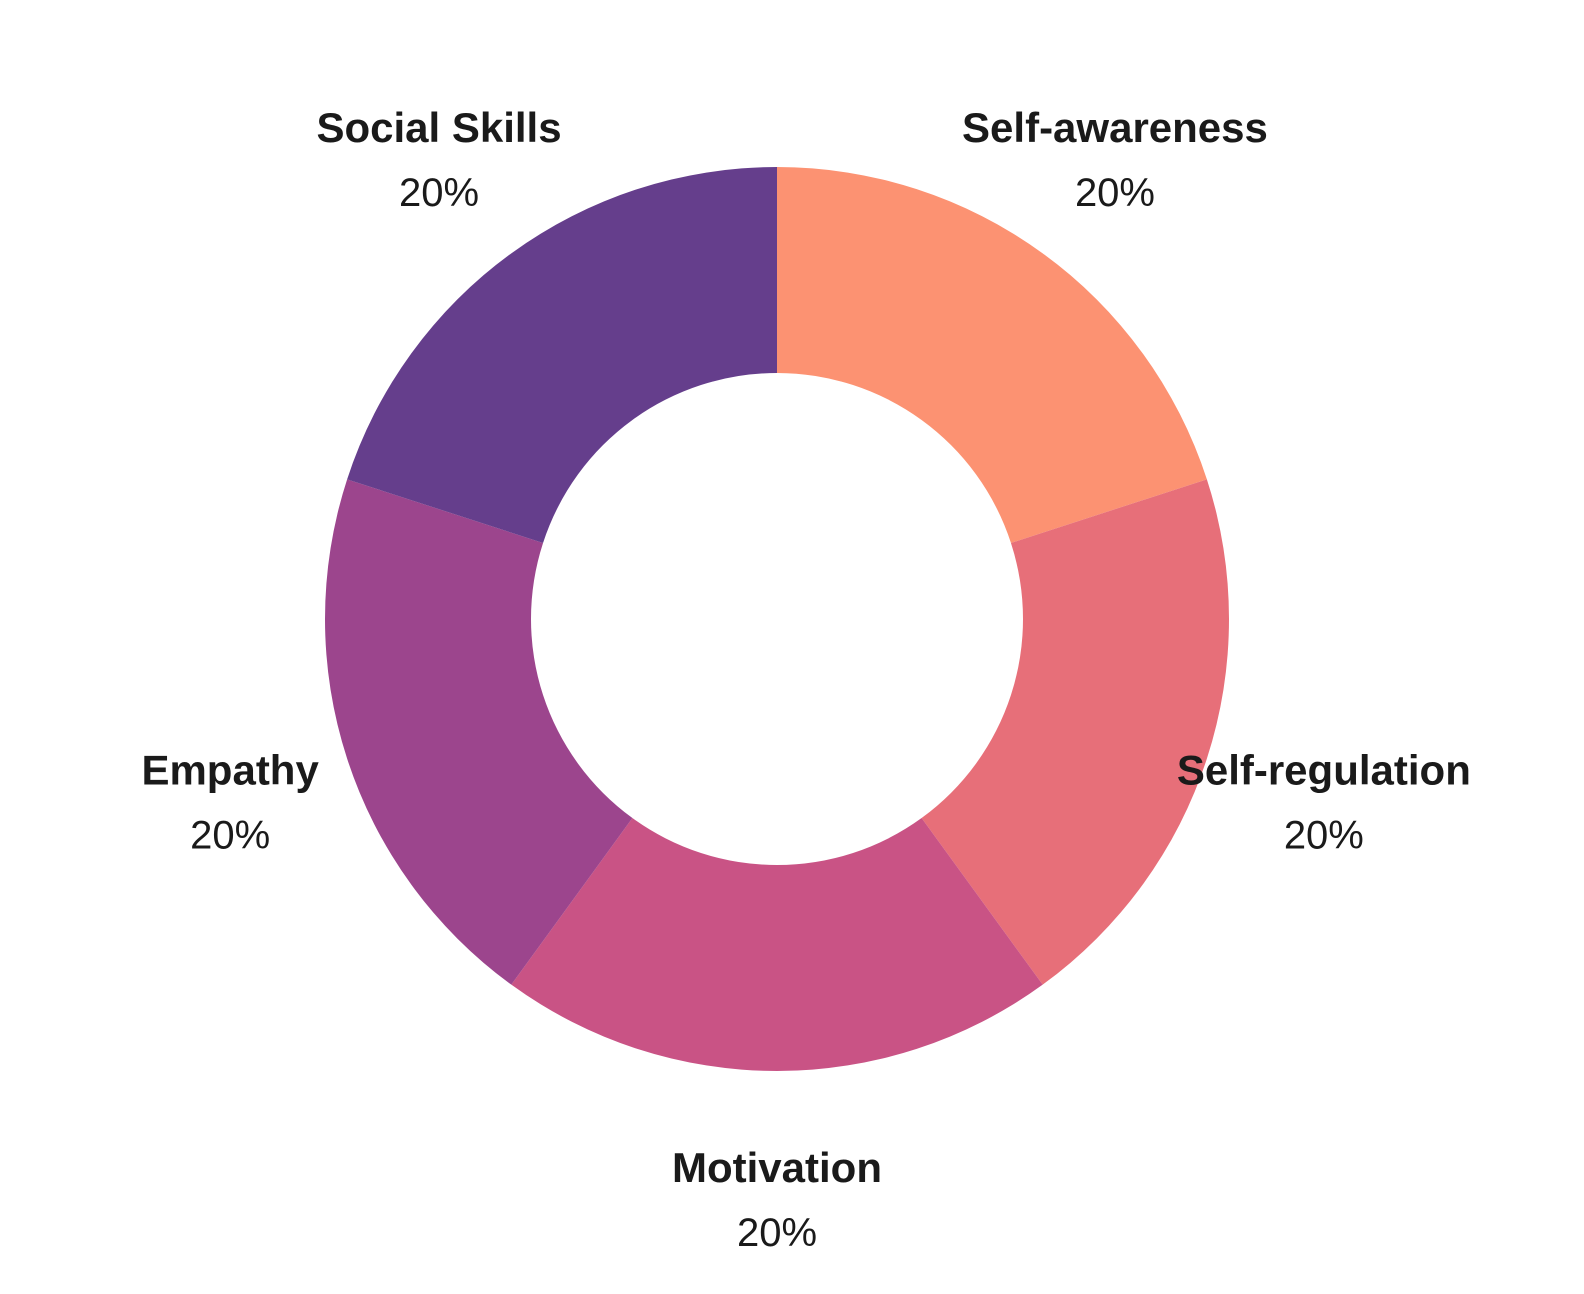 Image resolution: width=1584 pixels, height=1294 pixels. Describe the element at coordinates (1324, 770) in the screenshot. I see `slice-label: Self-regulation` at that location.